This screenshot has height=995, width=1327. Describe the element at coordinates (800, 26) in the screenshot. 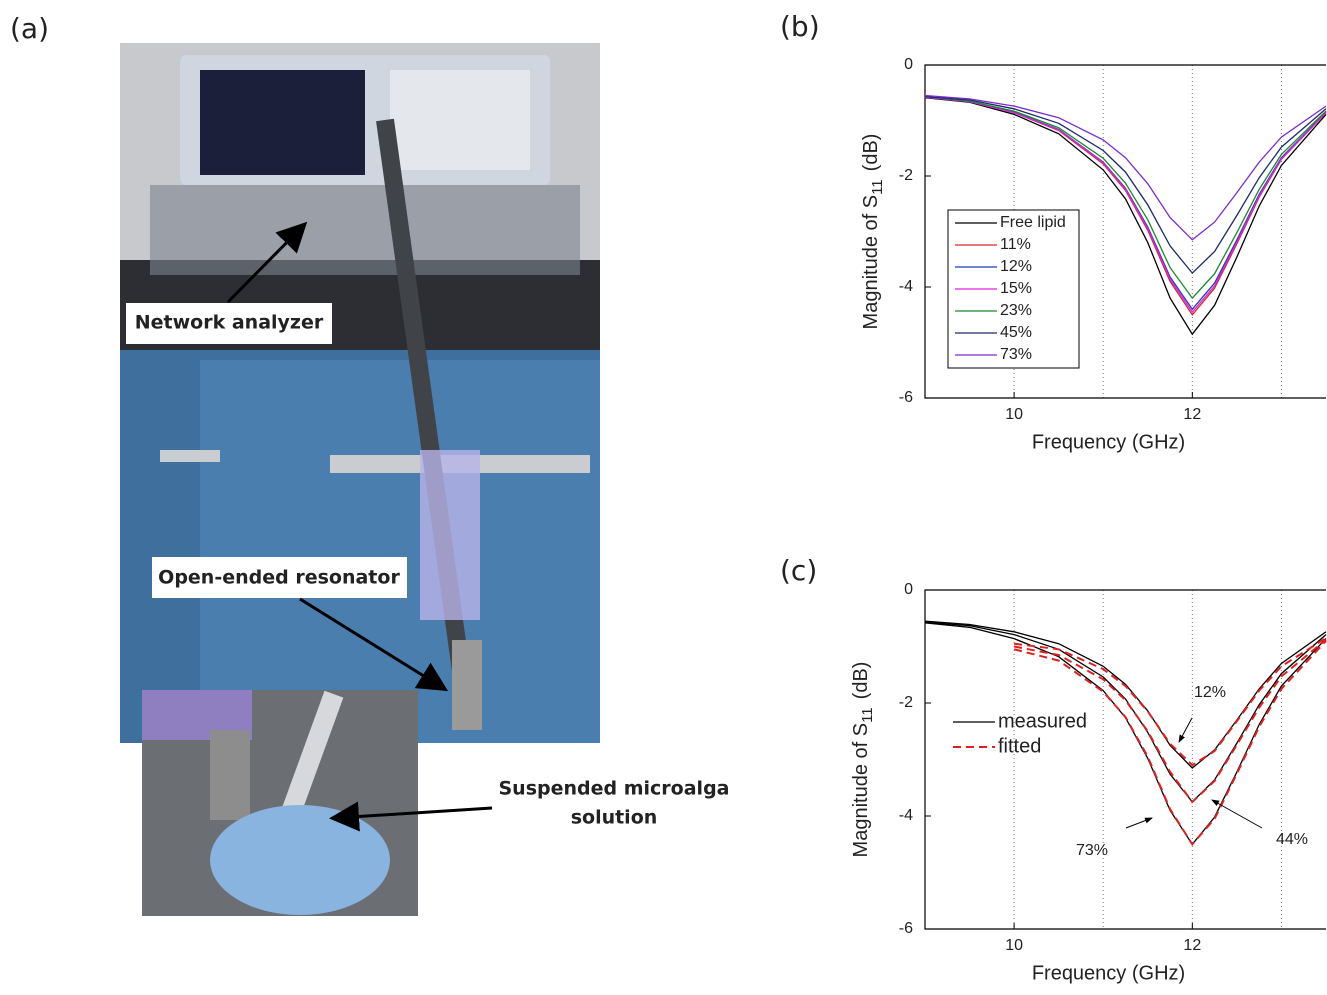

I see `panel-label: (b)` at that location.